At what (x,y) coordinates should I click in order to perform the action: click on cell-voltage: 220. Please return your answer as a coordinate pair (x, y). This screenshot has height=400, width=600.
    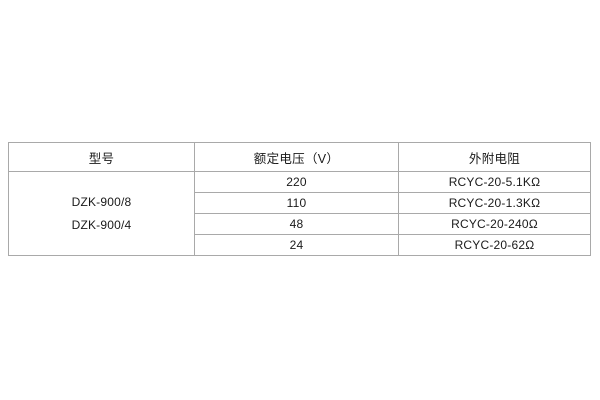
    Looking at the image, I should click on (296, 182).